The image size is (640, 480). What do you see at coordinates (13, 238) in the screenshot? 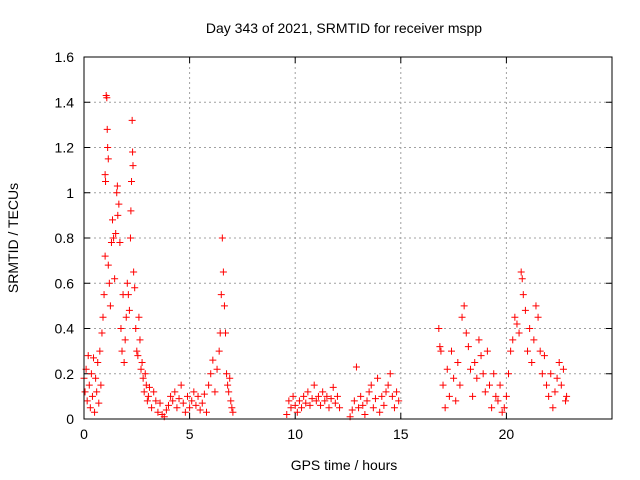
I see `y-axis-label: SRMTID / TECUs` at bounding box center [13, 238].